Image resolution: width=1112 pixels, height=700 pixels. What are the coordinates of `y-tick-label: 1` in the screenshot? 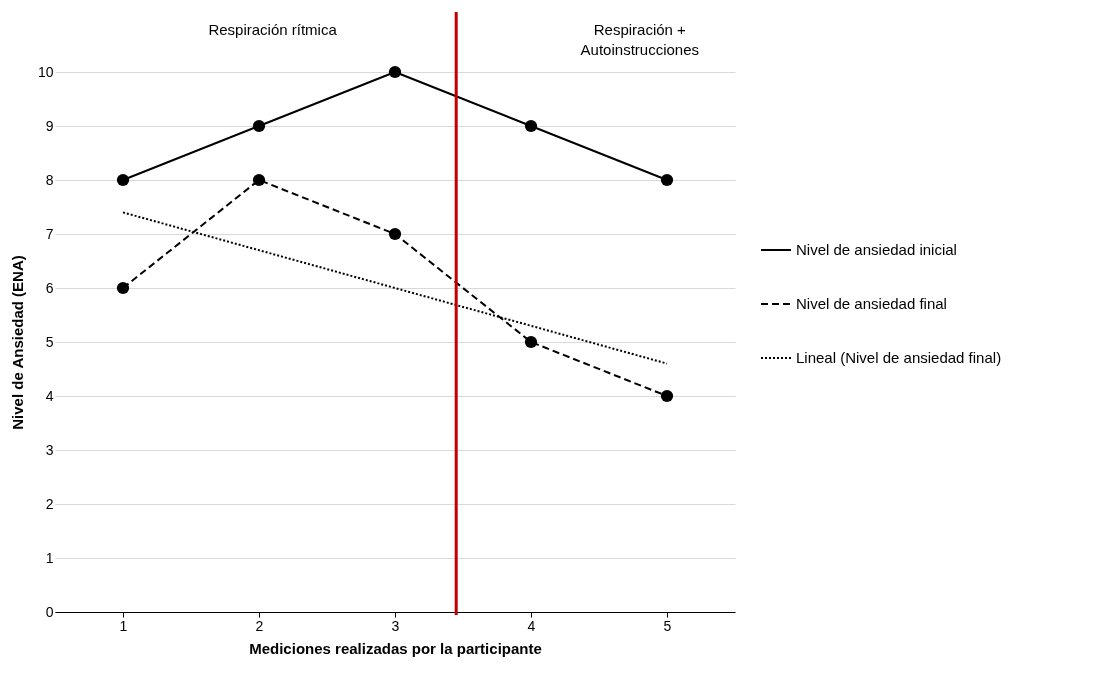 It's located at (49, 557).